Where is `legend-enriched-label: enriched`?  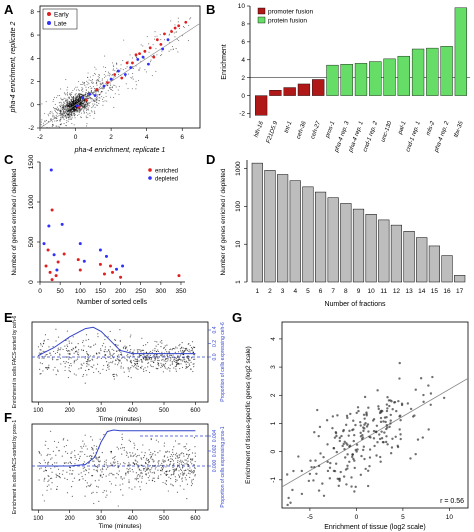 legend-enriched-label: enriched is located at coordinates (166, 172).